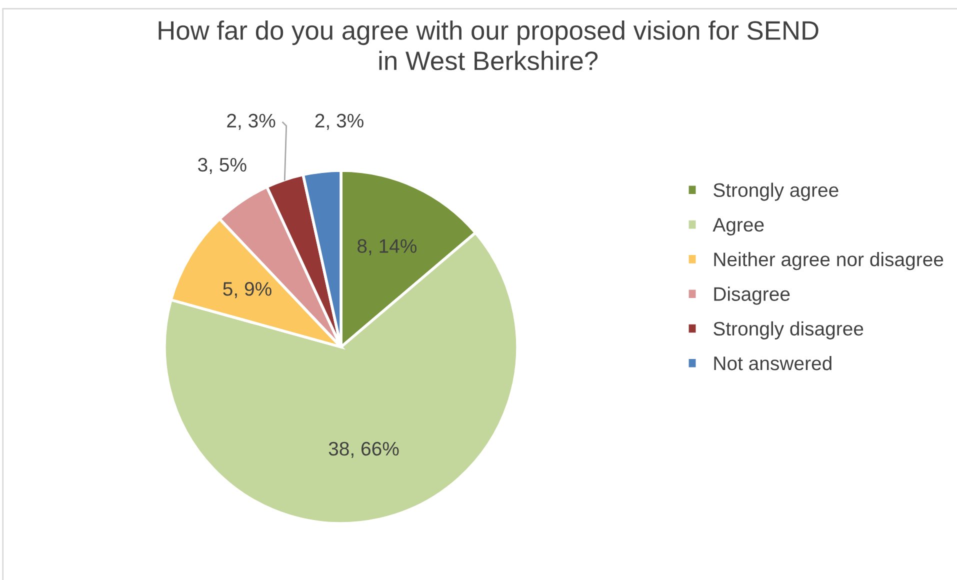 The width and height of the screenshot is (957, 580). I want to click on legend-label: Strongly agree, so click(776, 191).